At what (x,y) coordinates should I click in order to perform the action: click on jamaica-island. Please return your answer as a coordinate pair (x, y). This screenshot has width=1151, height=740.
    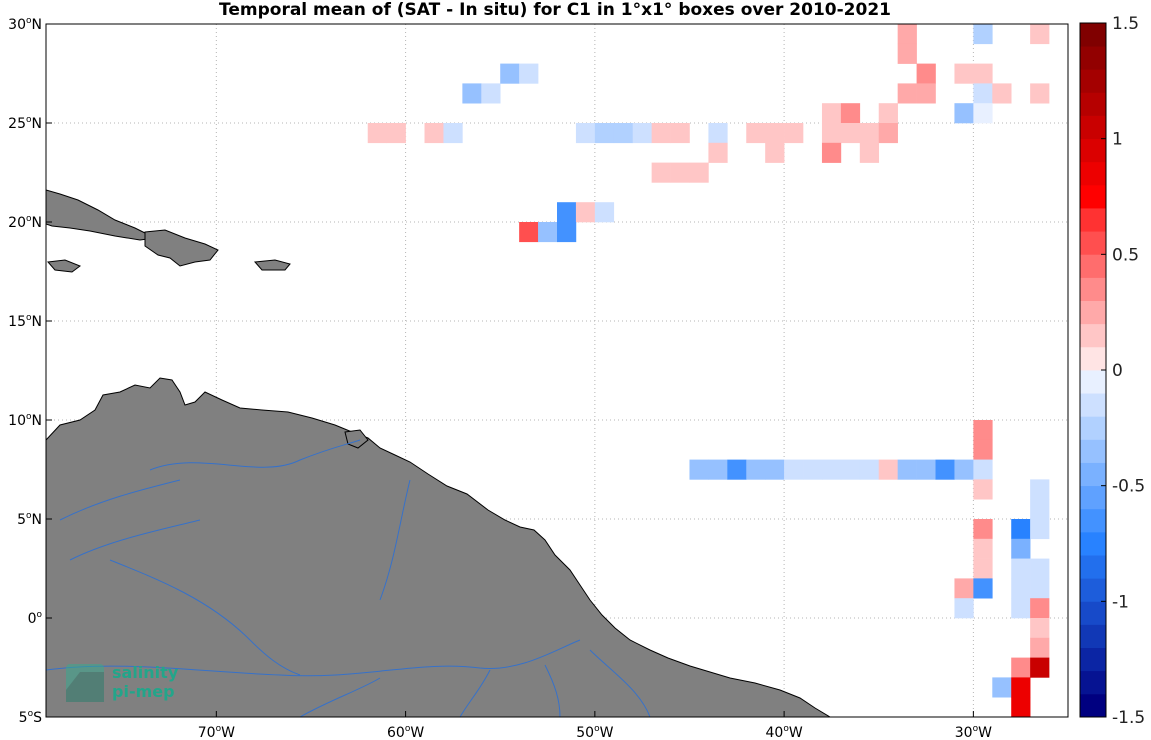
    Looking at the image, I should click on (64, 266).